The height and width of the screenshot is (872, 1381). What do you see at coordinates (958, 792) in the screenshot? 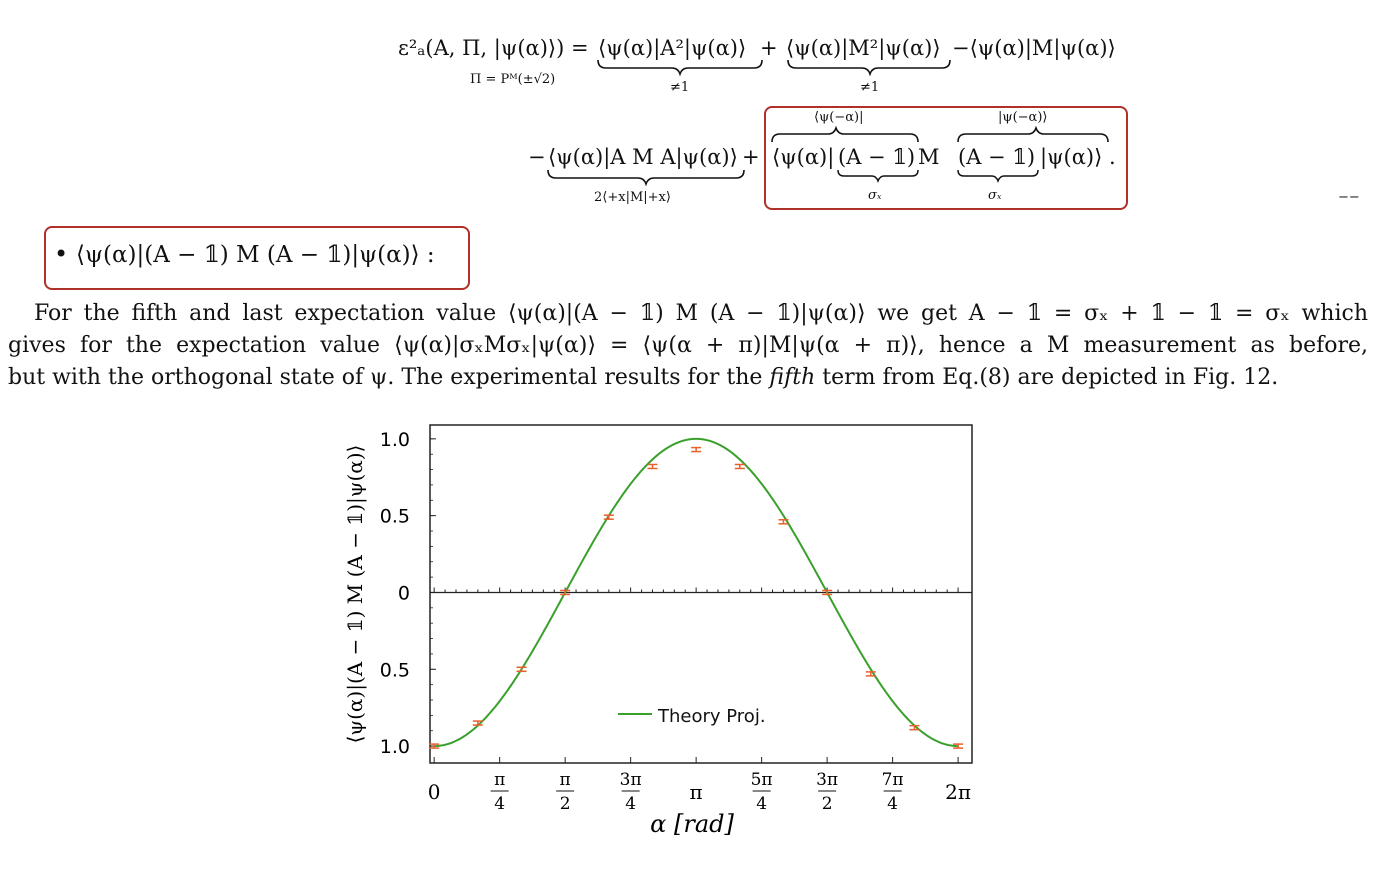
I see `x-tick-label: 2π` at bounding box center [958, 792].